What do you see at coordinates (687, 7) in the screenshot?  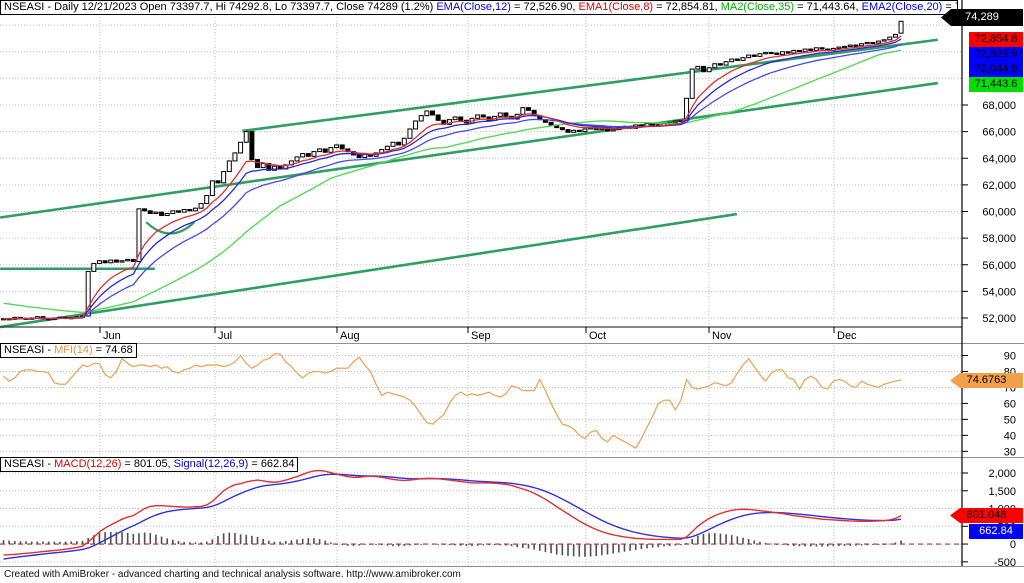 I see `ema8-value: = 72,854.81,` at bounding box center [687, 7].